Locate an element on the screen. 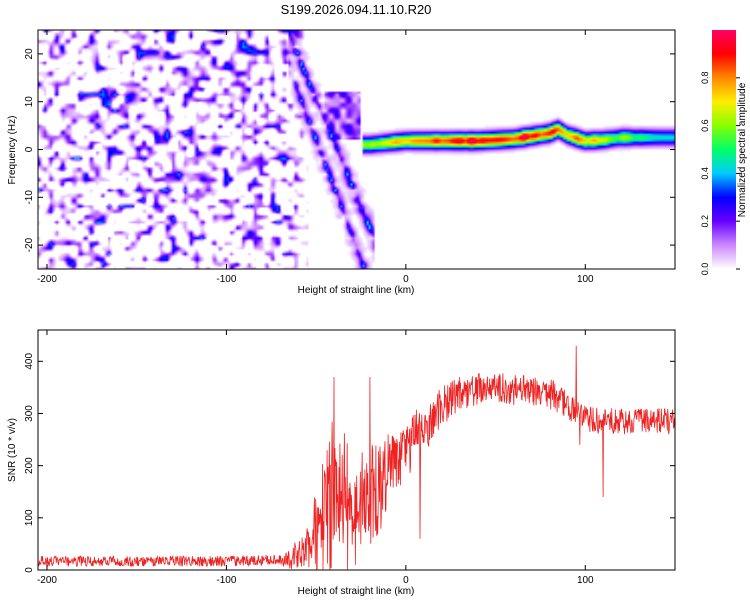  colorbar-ticks: 0.0 0.2 0.4 0.6 0.8 is located at coordinates (720, 174).